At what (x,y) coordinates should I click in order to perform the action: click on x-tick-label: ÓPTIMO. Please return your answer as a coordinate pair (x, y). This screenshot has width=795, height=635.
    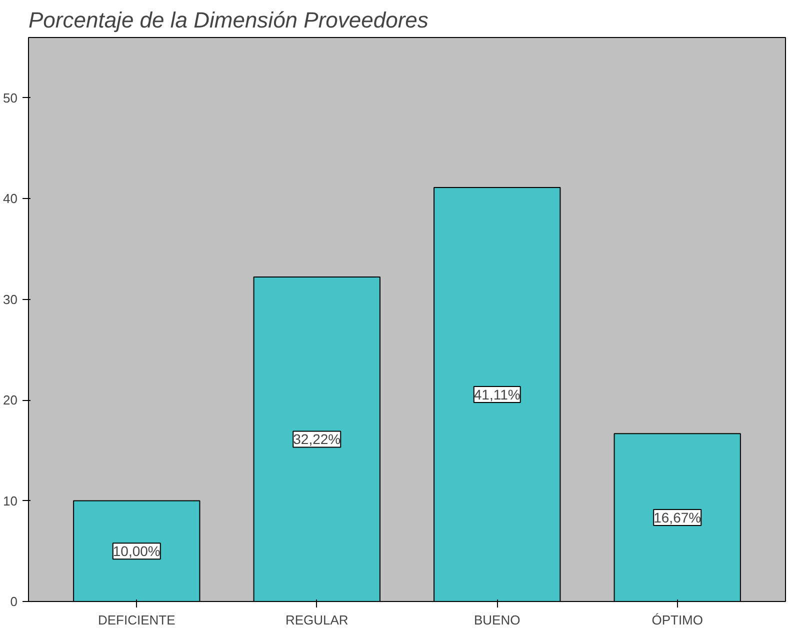
    Looking at the image, I should click on (677, 620).